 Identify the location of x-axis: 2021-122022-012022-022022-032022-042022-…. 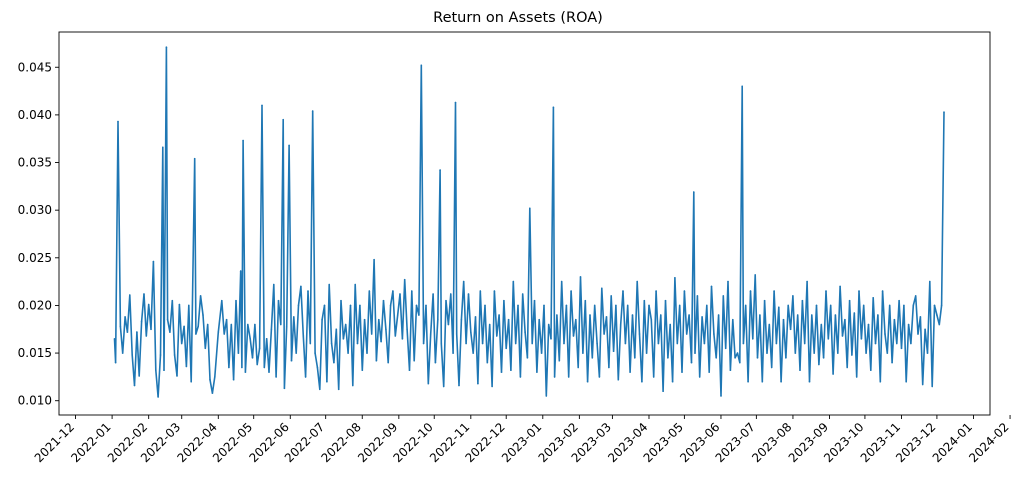
(522, 440).